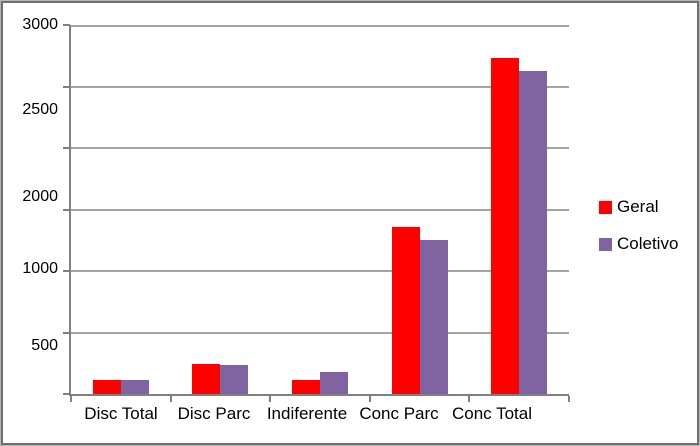 The height and width of the screenshot is (446, 700). Describe the element at coordinates (234, 379) in the screenshot. I see `bar-coletivo-disc-parc` at that location.